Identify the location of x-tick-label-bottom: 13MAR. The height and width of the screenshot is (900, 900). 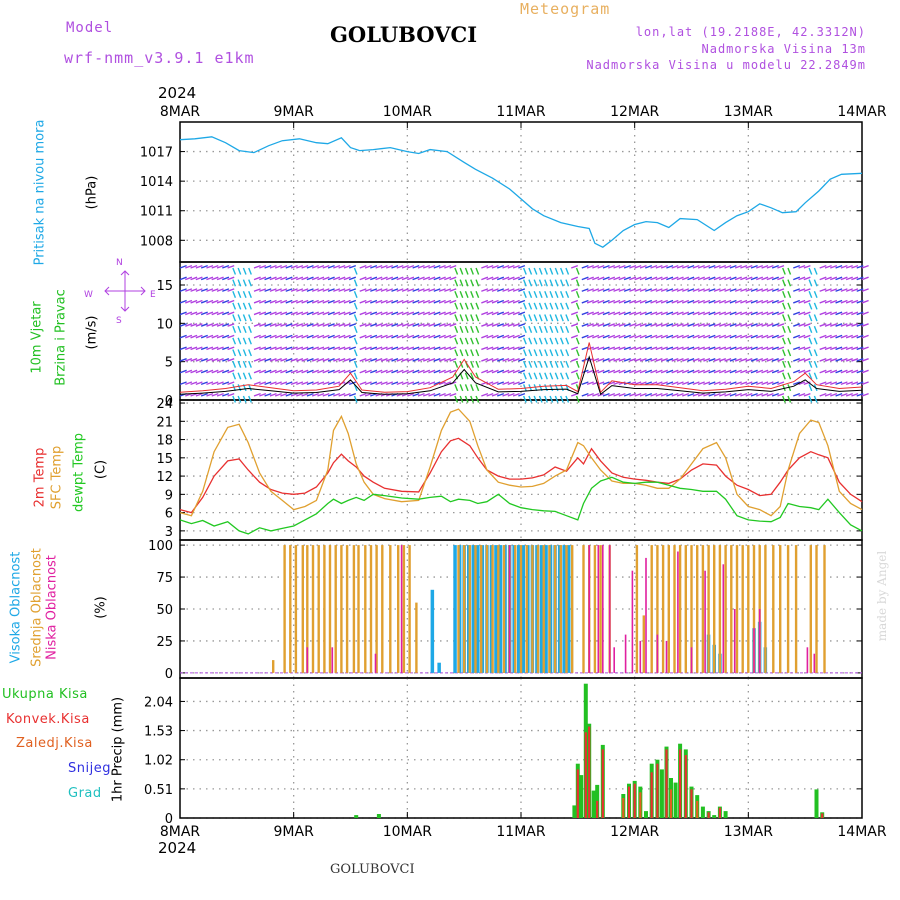
(748, 832).